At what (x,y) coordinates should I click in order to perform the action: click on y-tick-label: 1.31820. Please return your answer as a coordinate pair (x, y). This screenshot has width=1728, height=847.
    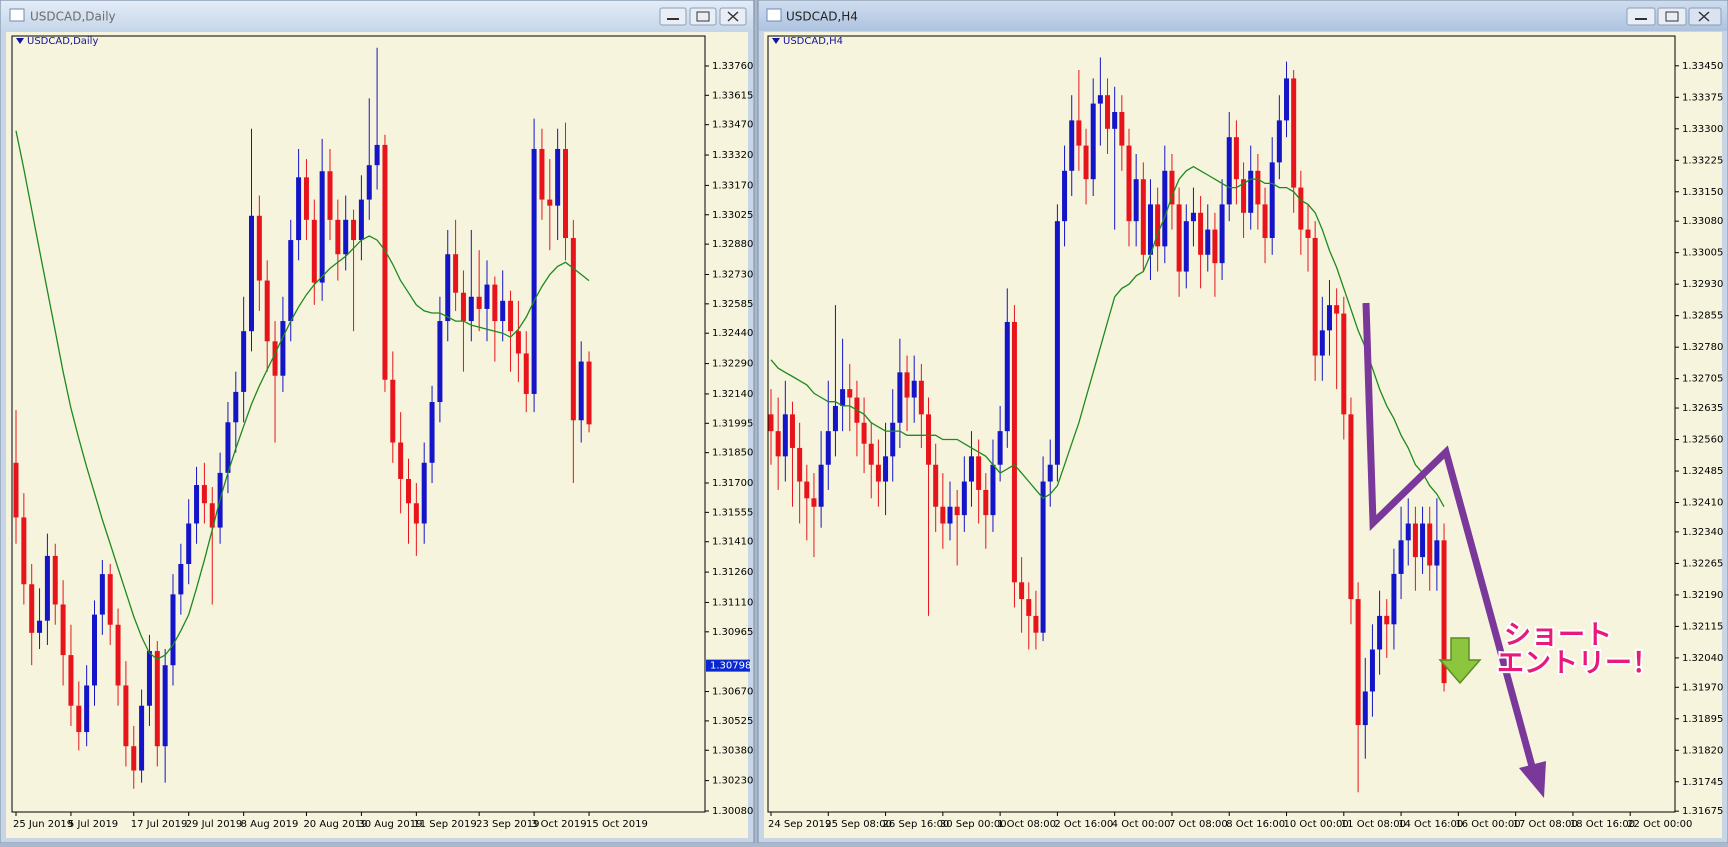
    Looking at the image, I should click on (1702, 750).